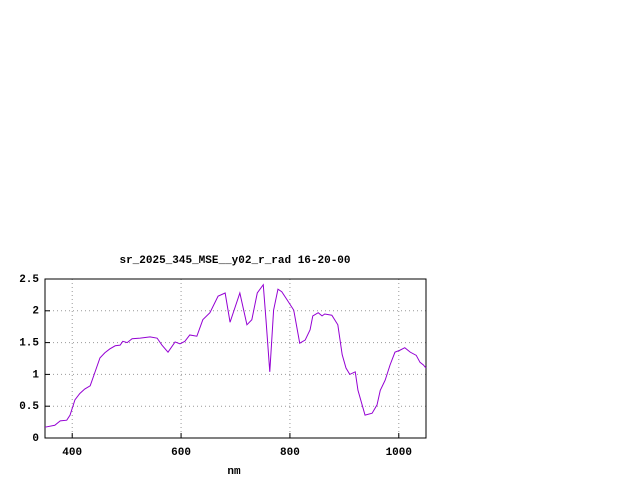 This screenshot has width=640, height=480. Describe the element at coordinates (29, 407) in the screenshot. I see `y-tick-label: 0.5` at that location.